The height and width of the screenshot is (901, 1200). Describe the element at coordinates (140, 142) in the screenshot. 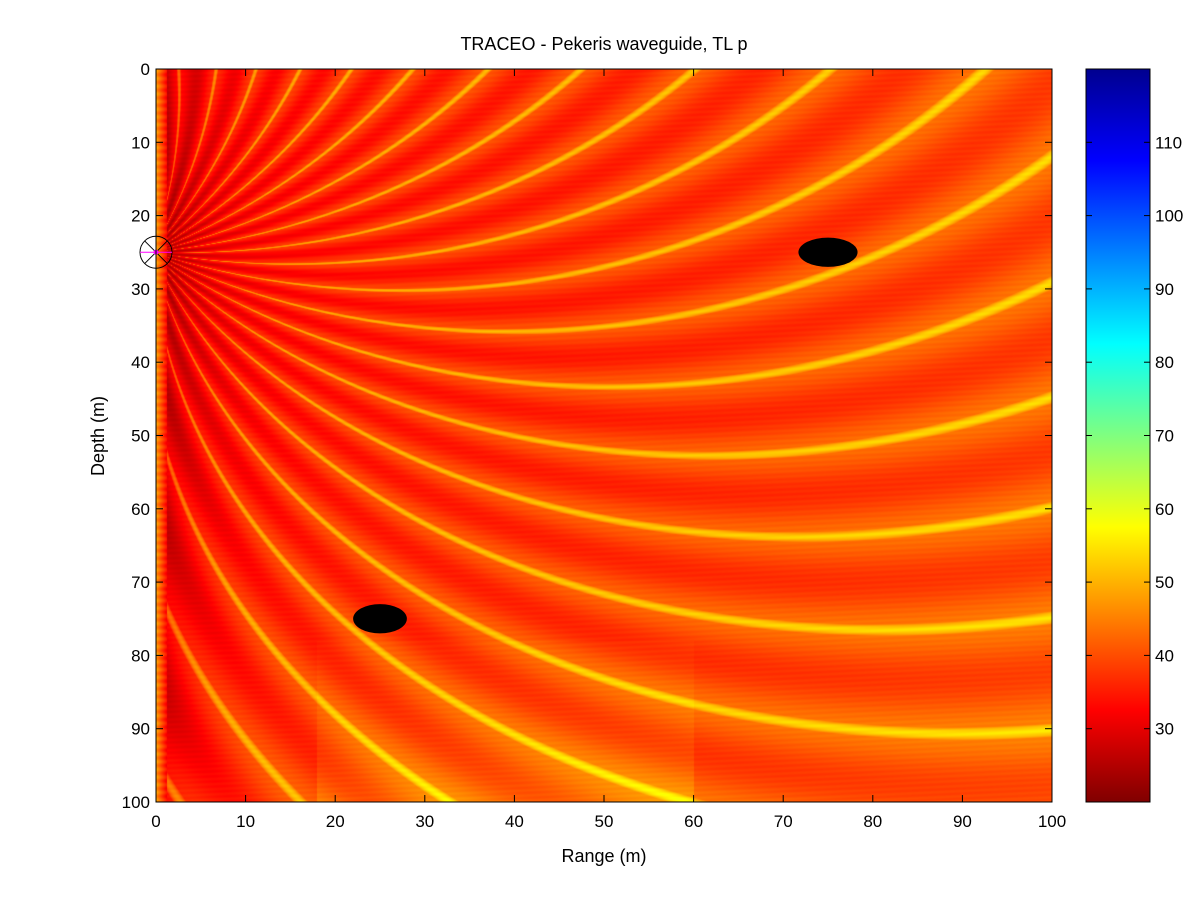

I see `y-tick-label: 10` at that location.